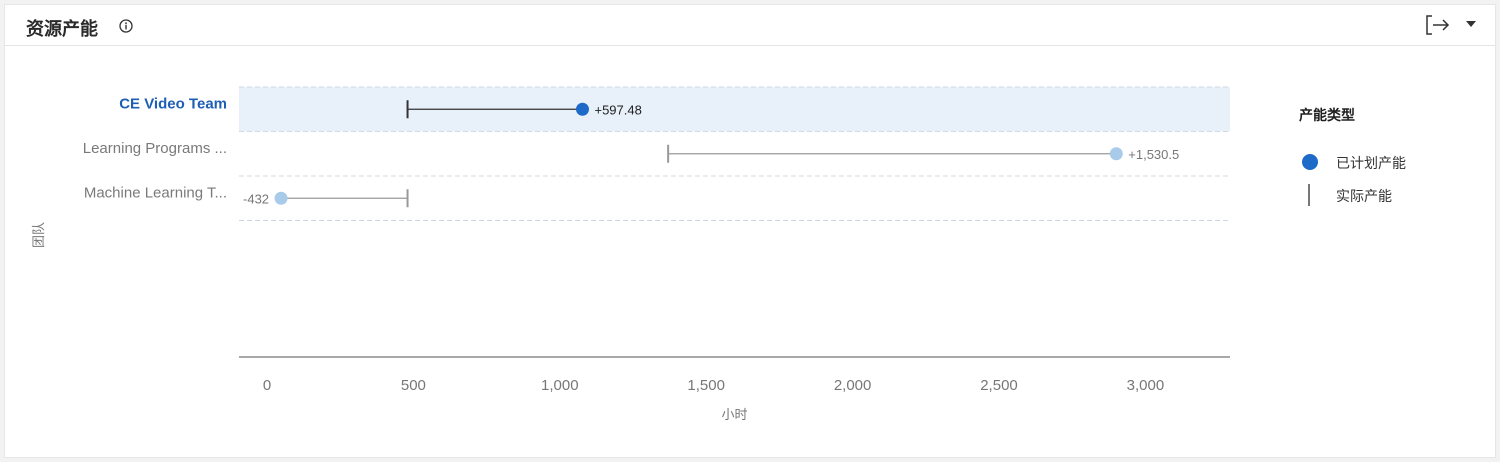 This screenshot has width=1500, height=462. What do you see at coordinates (853, 385) in the screenshot?
I see `x-tick-label: 2,000` at bounding box center [853, 385].